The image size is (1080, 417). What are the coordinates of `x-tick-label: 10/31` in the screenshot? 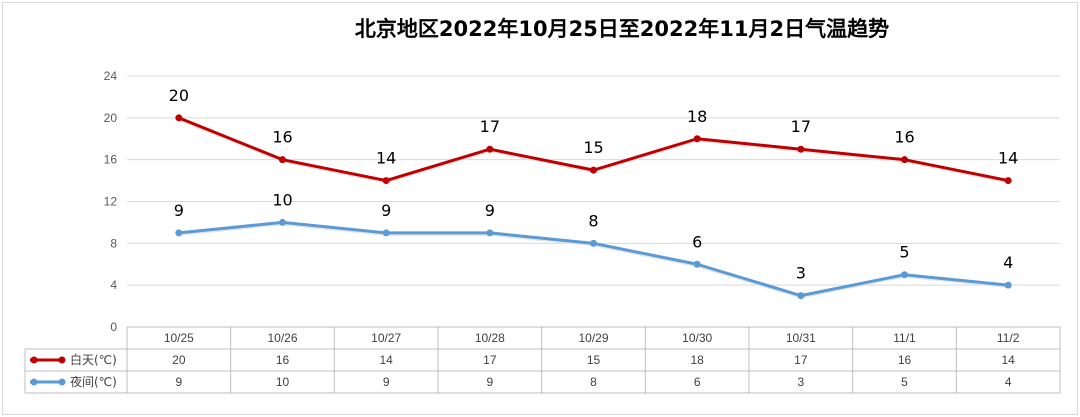 It's located at (801, 338).